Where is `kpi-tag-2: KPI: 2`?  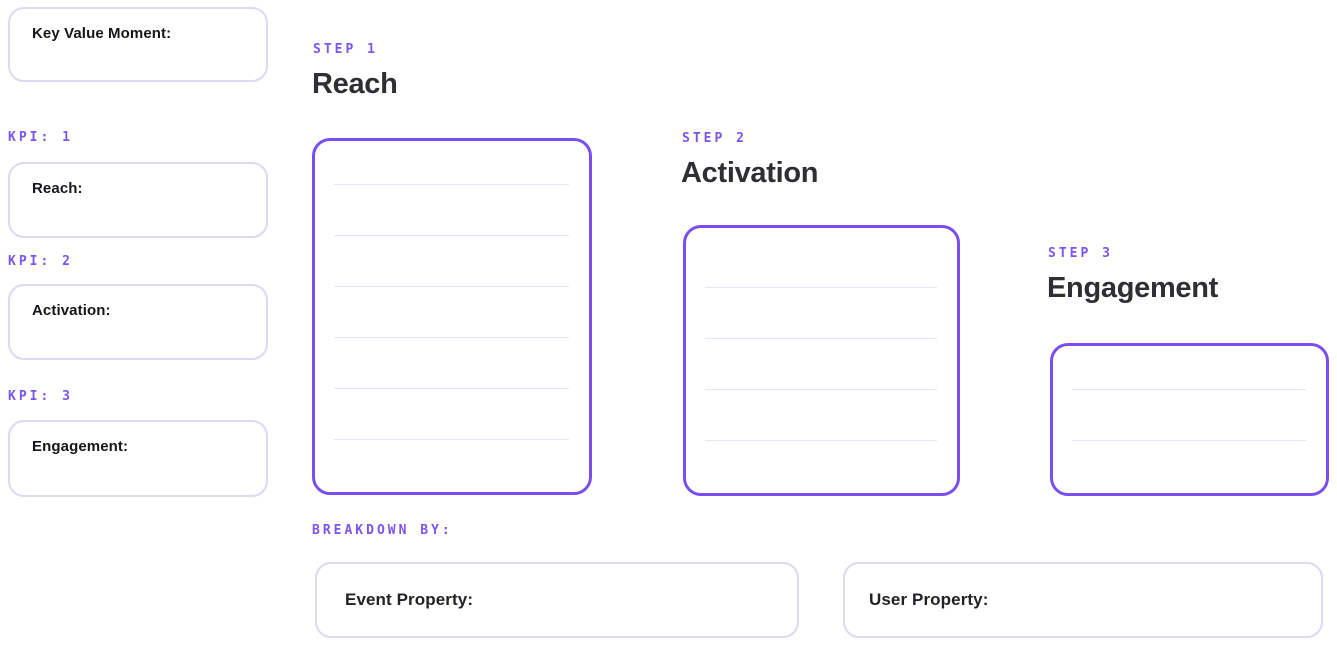
kpi-tag-2: KPI: 2 is located at coordinates (40, 261).